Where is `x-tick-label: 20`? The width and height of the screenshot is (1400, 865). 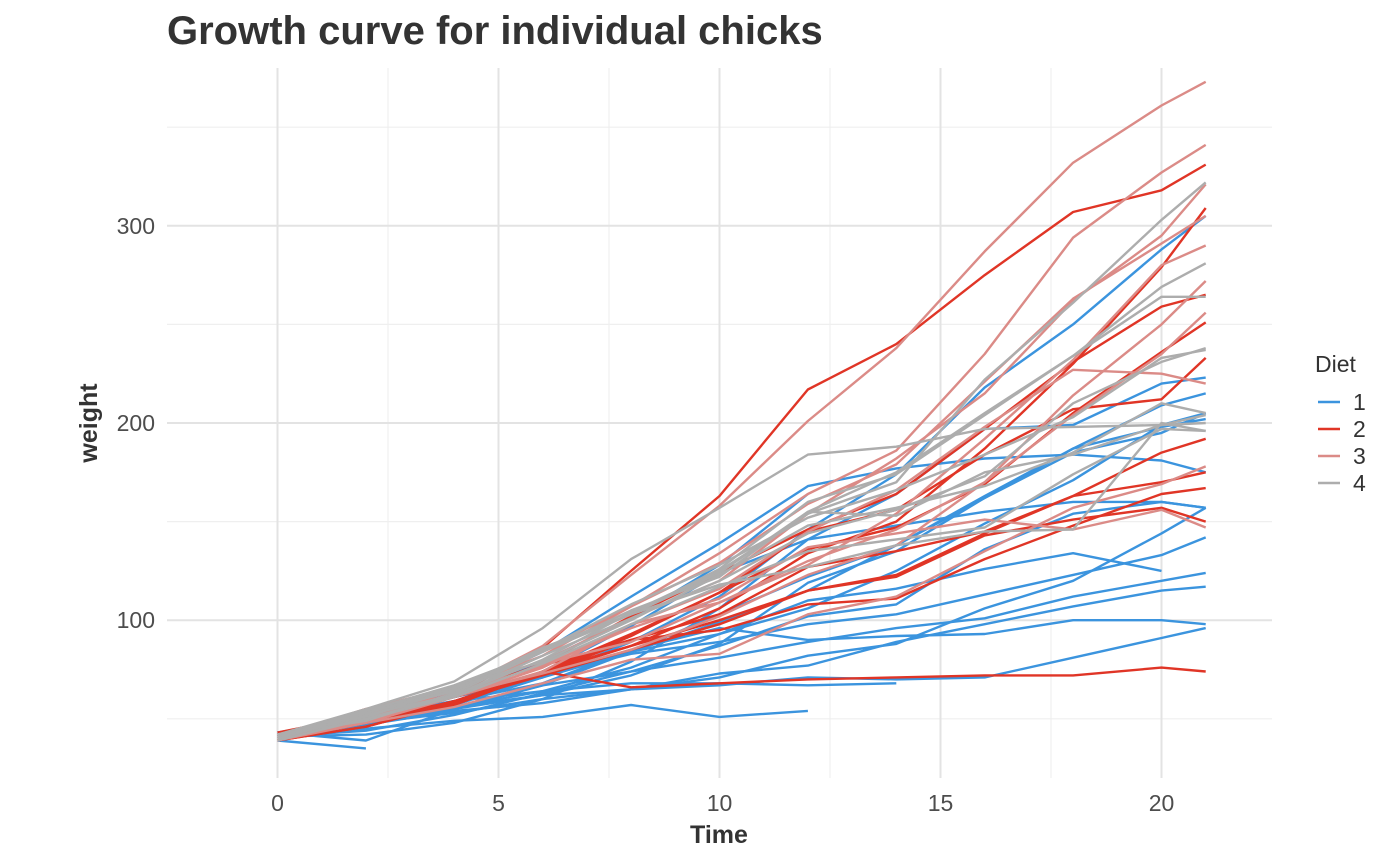
x-tick-label: 20 is located at coordinates (1162, 803).